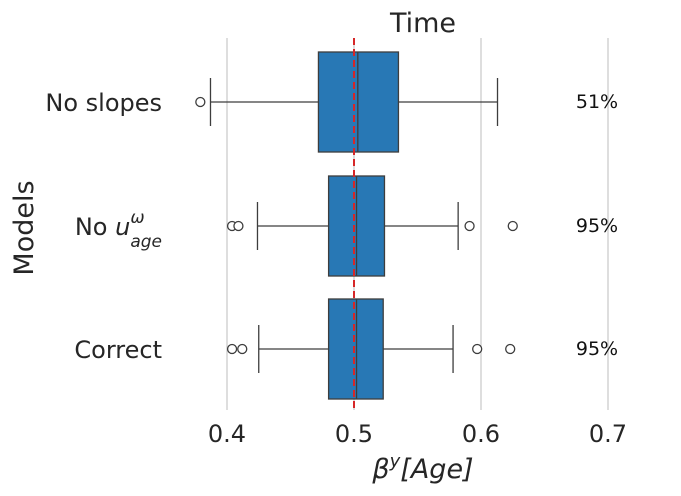  What do you see at coordinates (481, 434) in the screenshot?
I see `x-tick-label: 0.6` at bounding box center [481, 434].